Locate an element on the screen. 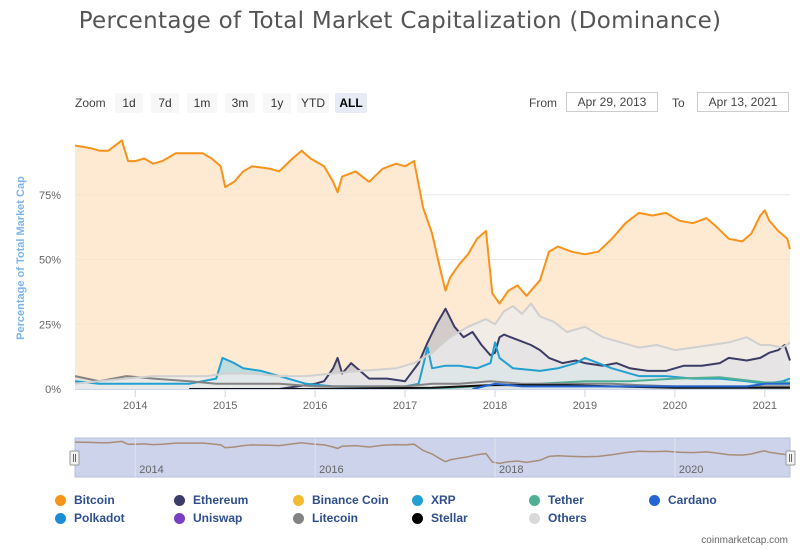 The image size is (800, 550). x-tick-label: 2016 is located at coordinates (315, 406).